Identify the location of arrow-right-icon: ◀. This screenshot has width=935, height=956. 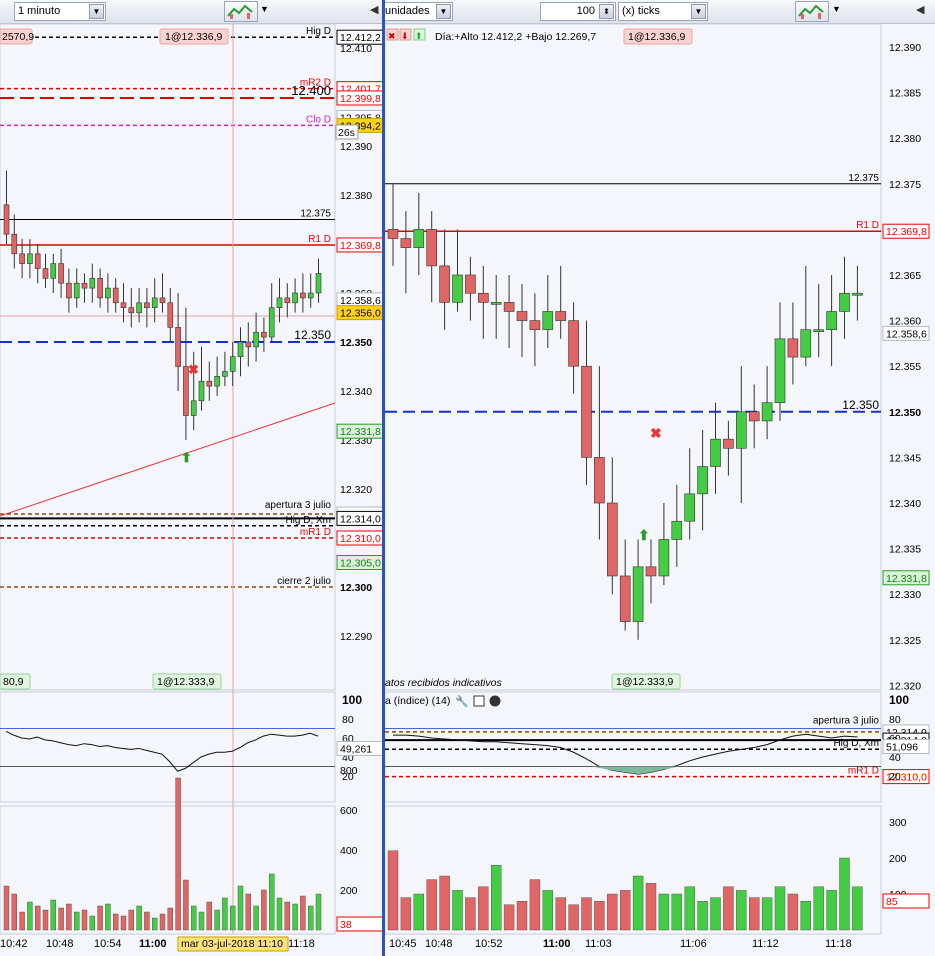
(374, 10).